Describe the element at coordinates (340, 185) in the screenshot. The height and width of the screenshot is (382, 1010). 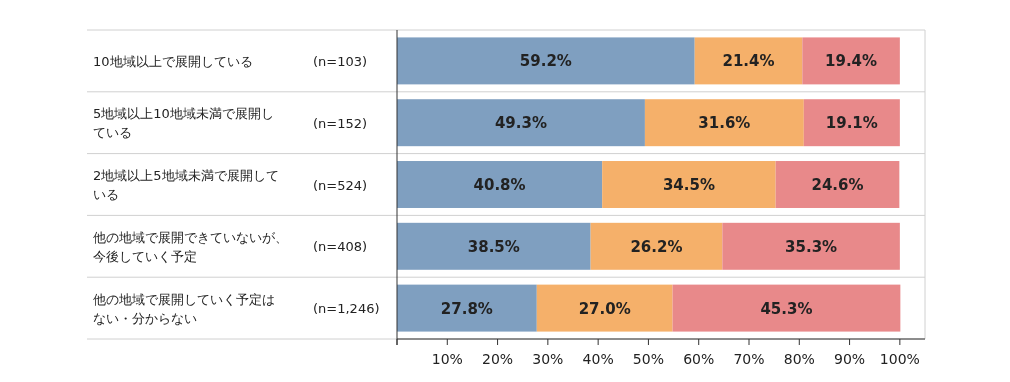
I see `y2-tick-label: (n=524)` at that location.